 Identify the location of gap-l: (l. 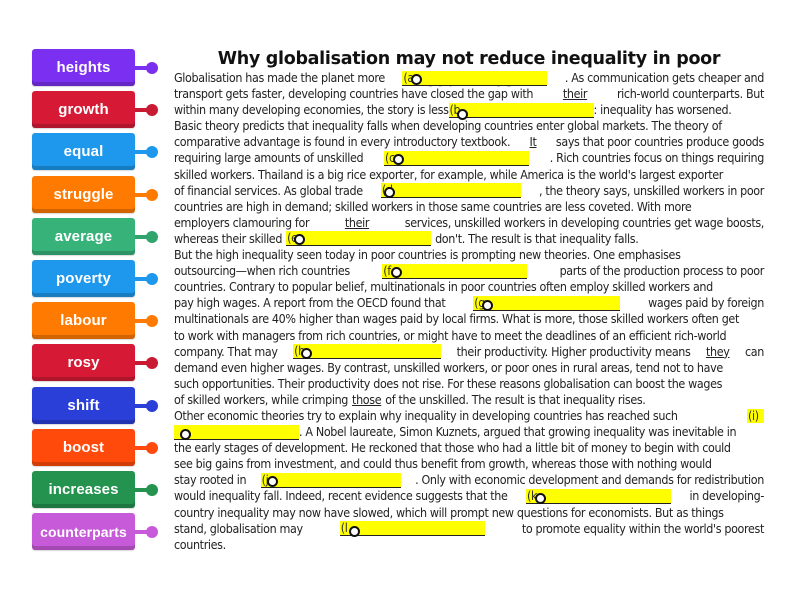
(412, 529).